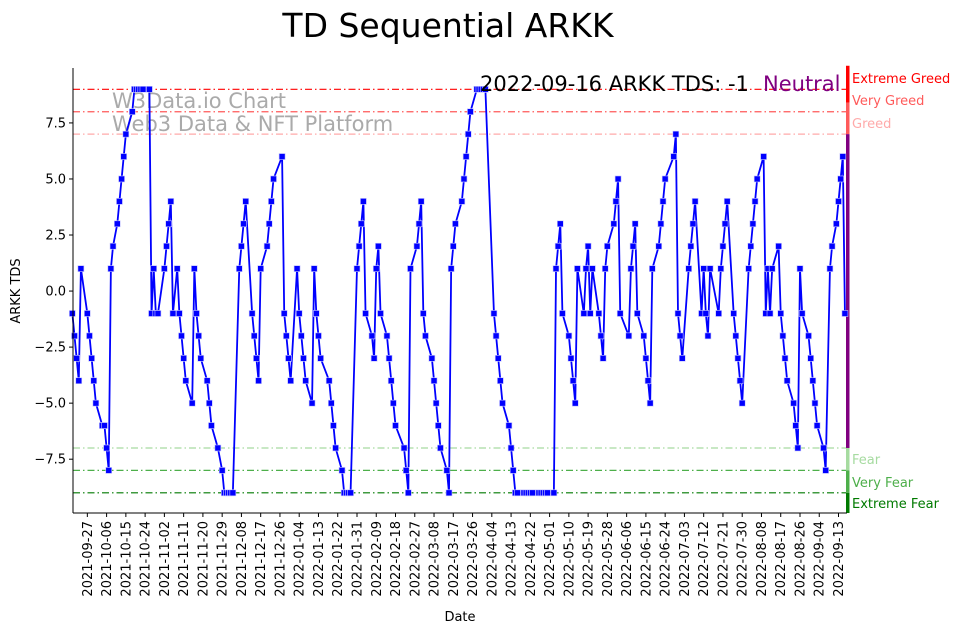  I want to click on x-tick-label: 2022-07-03, so click(685, 559).